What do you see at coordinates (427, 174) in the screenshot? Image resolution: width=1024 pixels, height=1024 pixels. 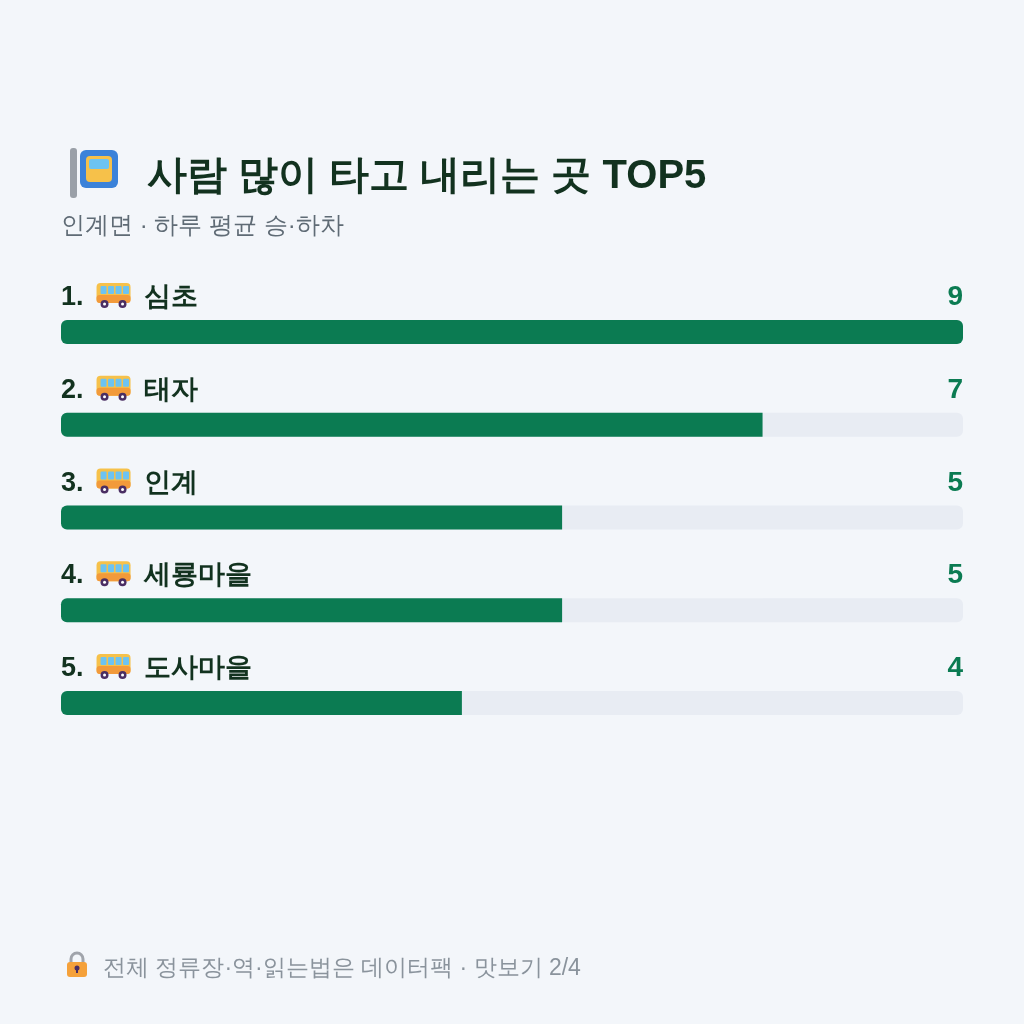 I see `chart-title: 사람 많이 타고 내리는 곳 TOP5` at bounding box center [427, 174].